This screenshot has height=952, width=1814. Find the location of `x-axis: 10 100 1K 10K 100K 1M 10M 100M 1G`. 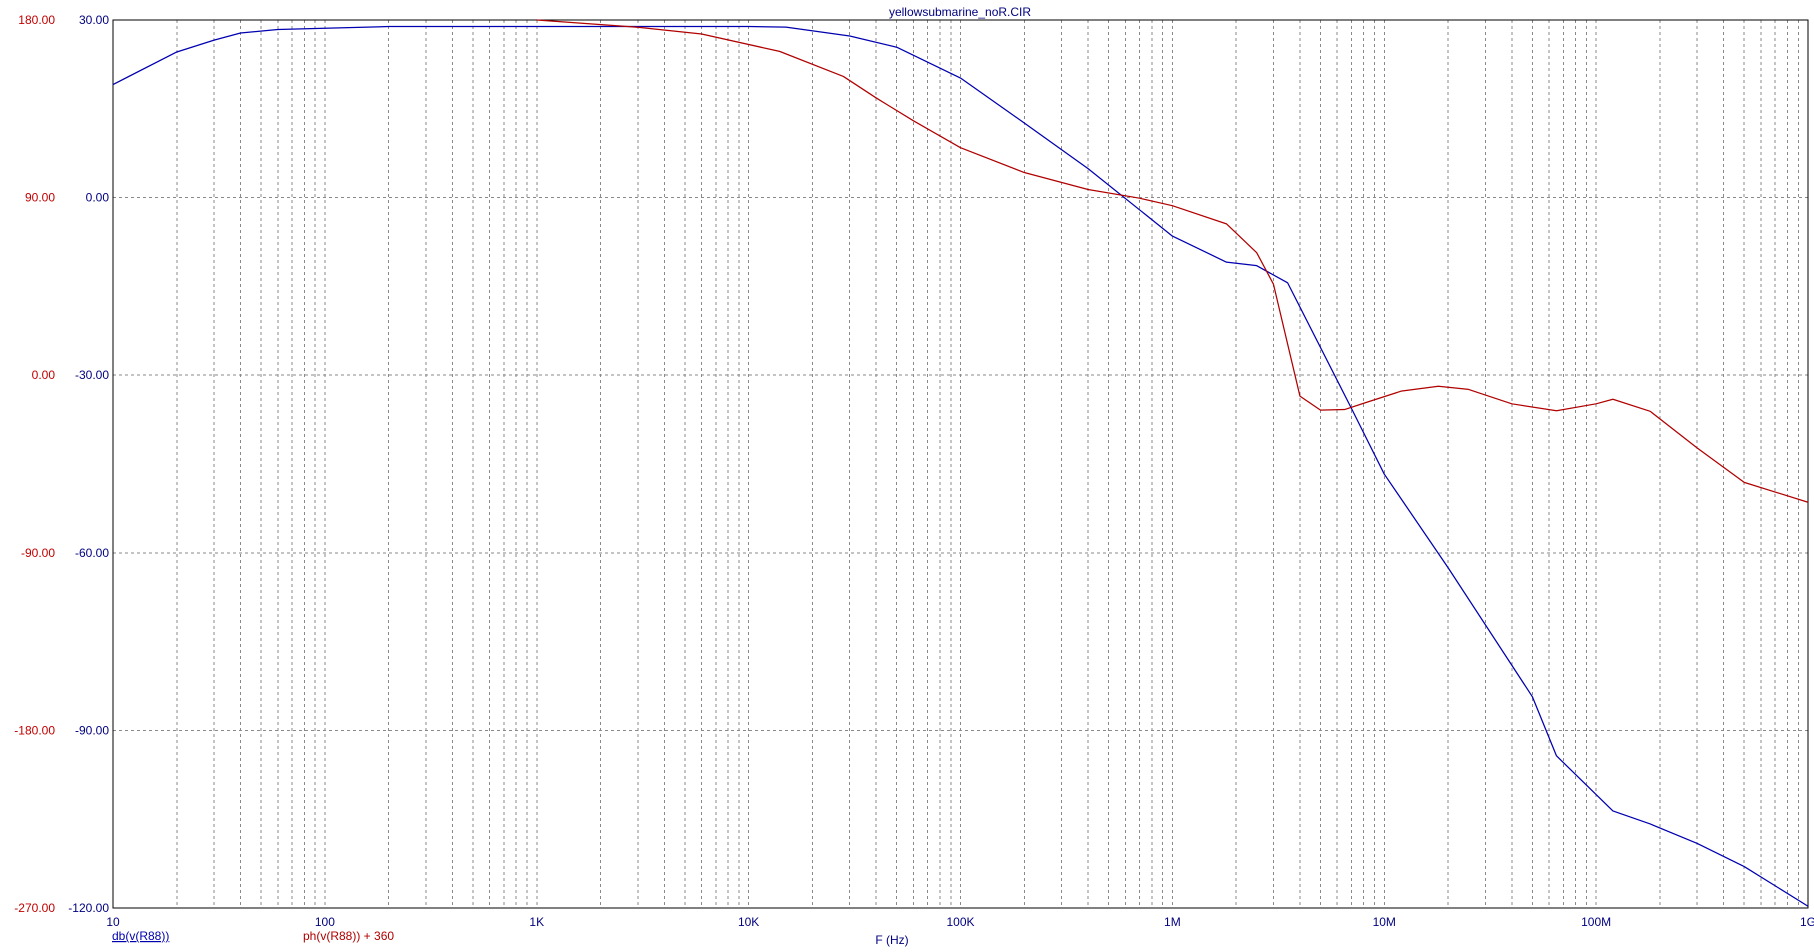

x-axis: 10 100 1K 10K 100K 1M 10M 100M 1G is located at coordinates (960, 922).